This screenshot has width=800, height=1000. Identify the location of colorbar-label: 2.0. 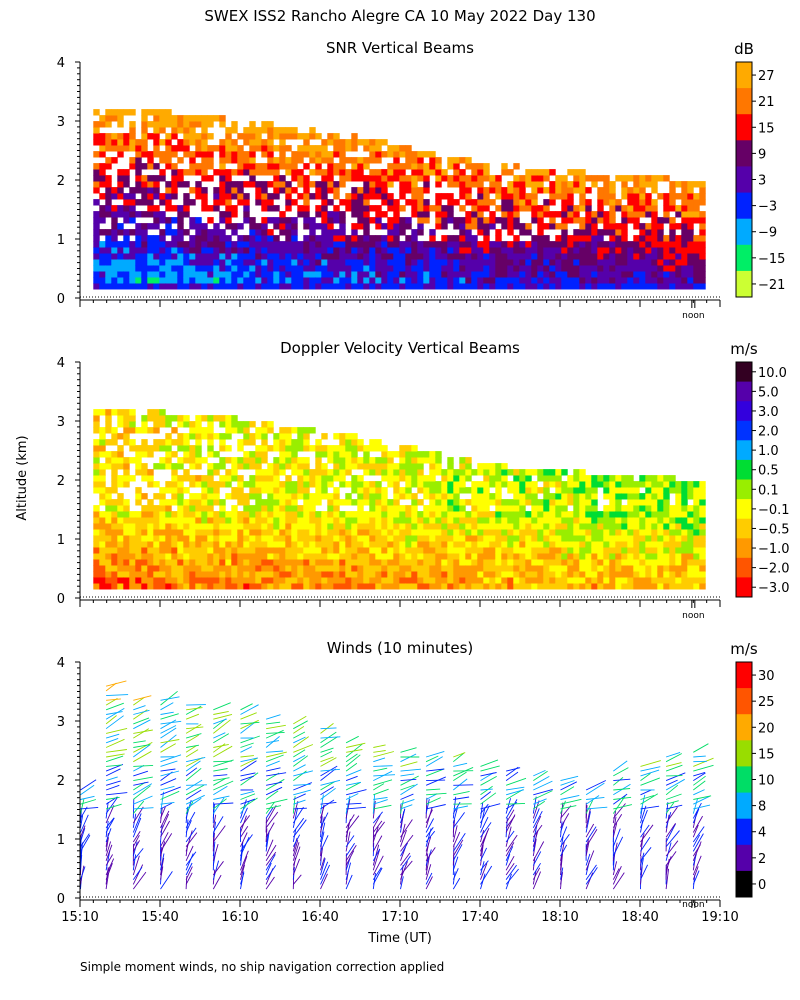
(768, 432).